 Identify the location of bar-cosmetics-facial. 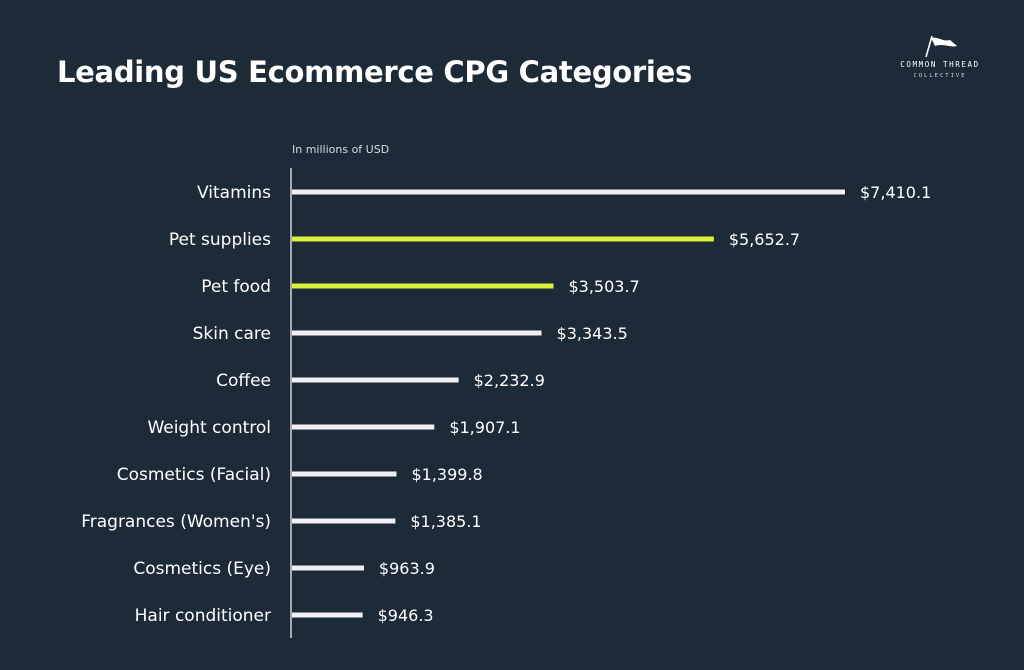
(344, 474).